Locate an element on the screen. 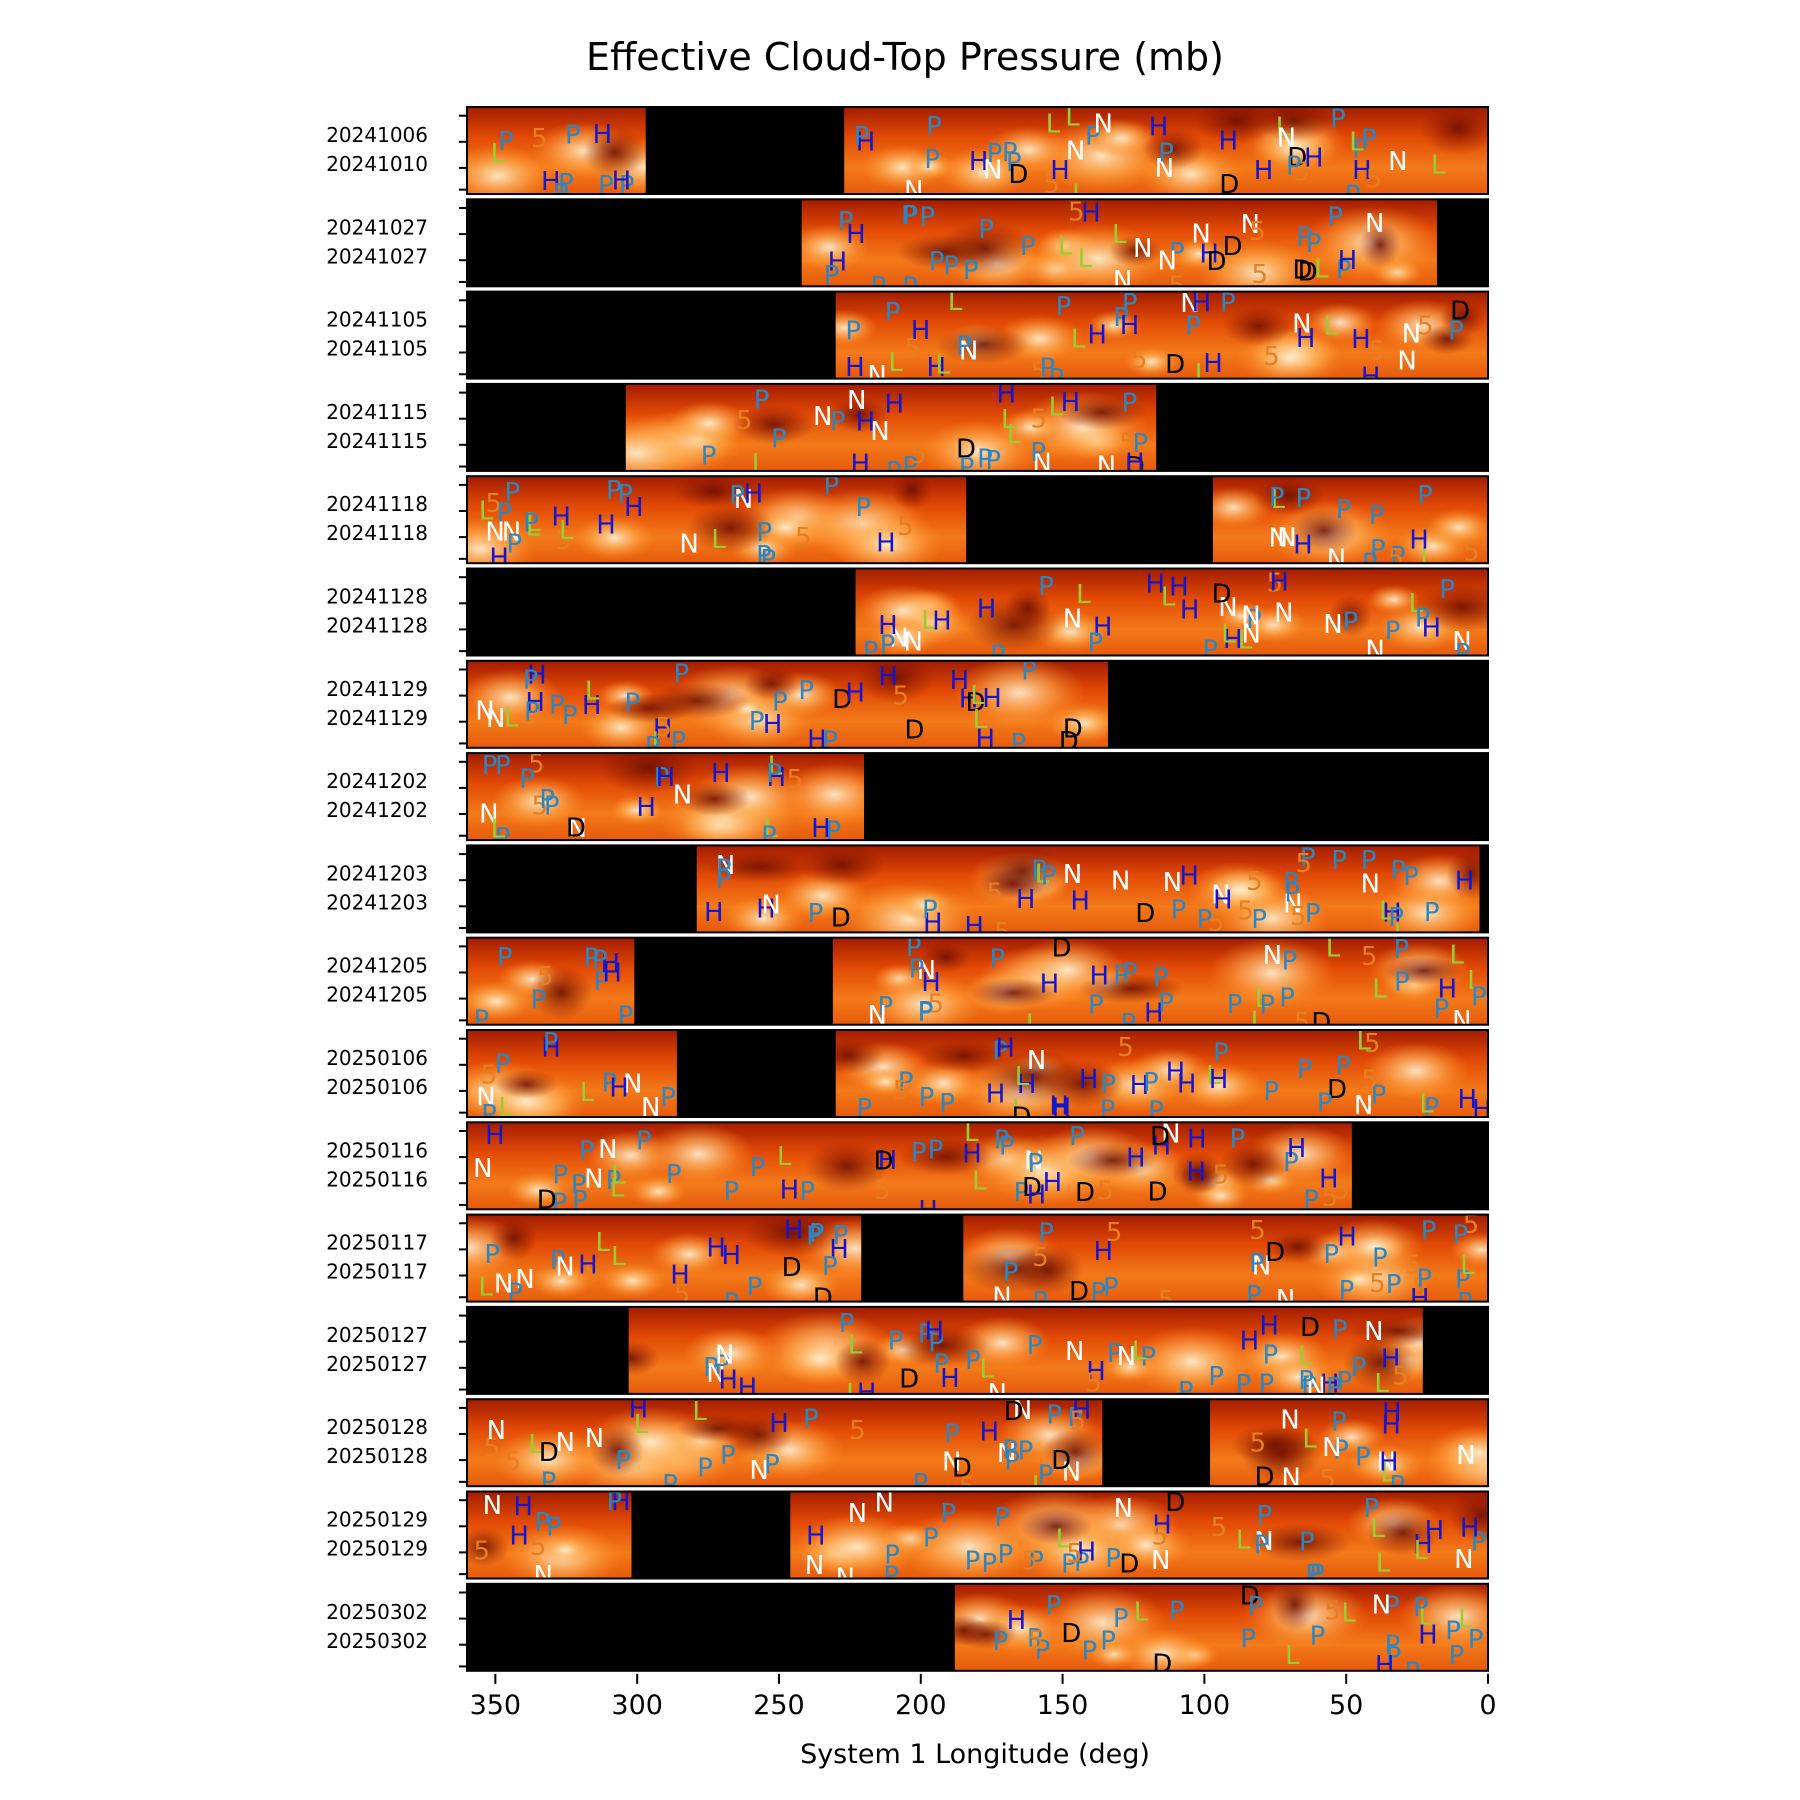  x-tick-label: 300 is located at coordinates (637, 1705).